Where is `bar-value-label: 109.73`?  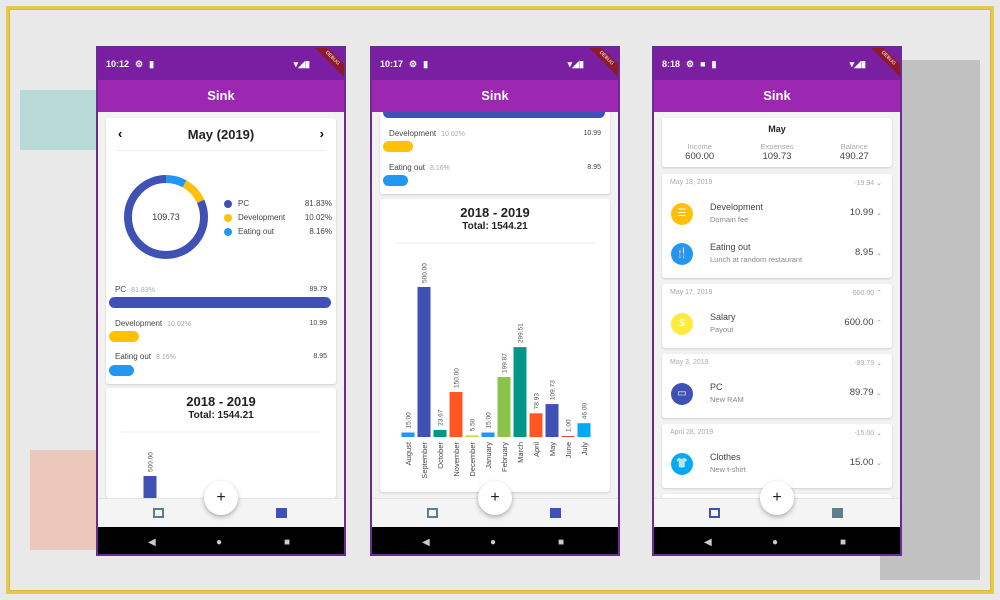
bar-value-label: 109.73 is located at coordinates (553, 390).